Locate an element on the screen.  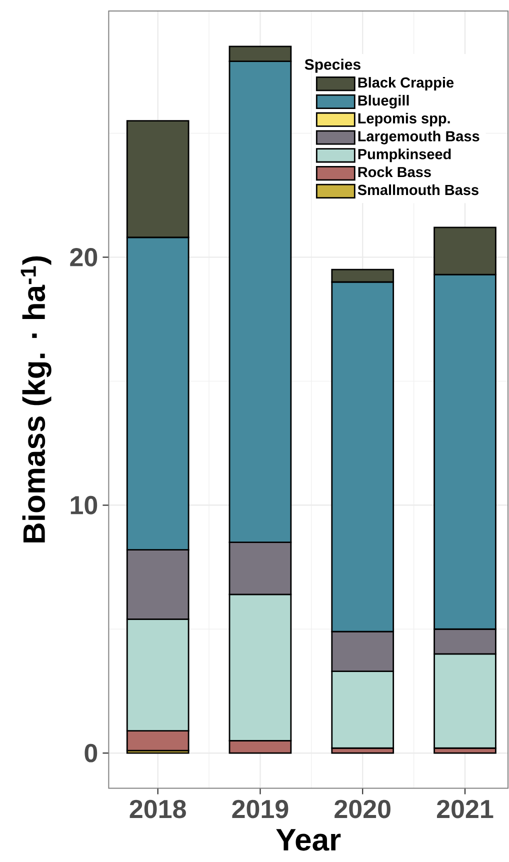
legend-title: Species is located at coordinates (332, 65).